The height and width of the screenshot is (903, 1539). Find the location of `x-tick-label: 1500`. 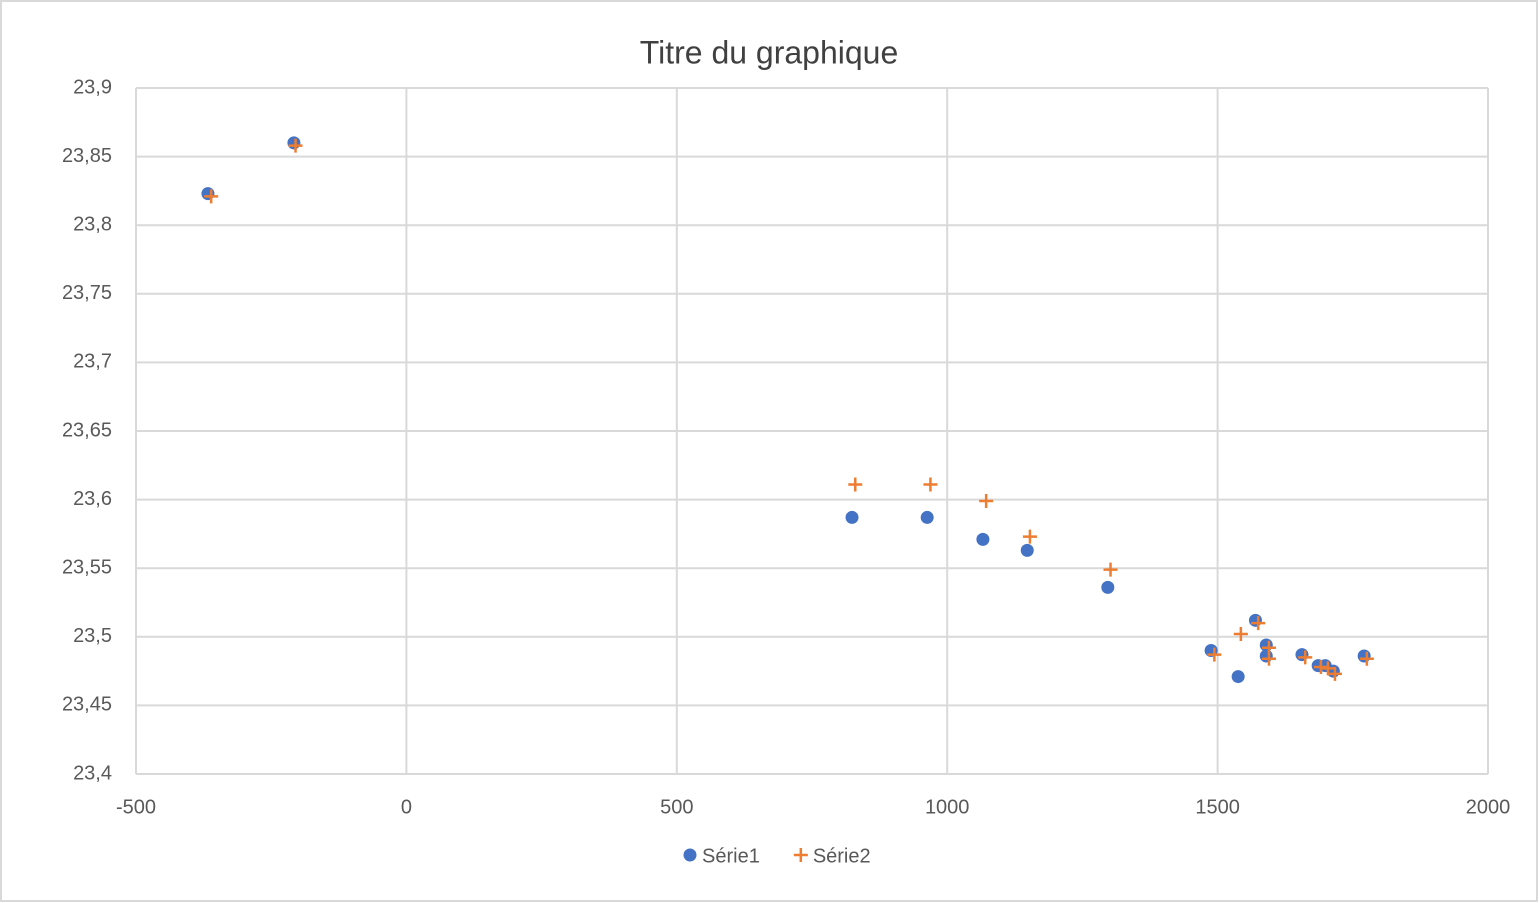

x-tick-label: 1500 is located at coordinates (1217, 807).